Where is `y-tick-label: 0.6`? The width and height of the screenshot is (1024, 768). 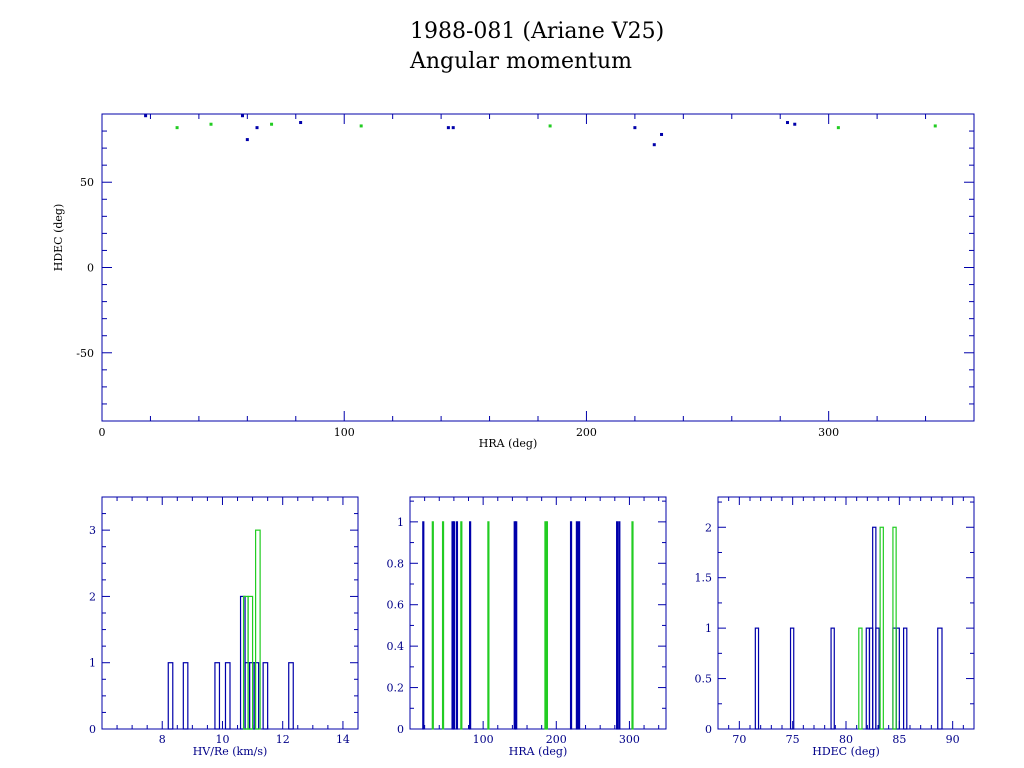 y-tick-label: 0.6 is located at coordinates (396, 605).